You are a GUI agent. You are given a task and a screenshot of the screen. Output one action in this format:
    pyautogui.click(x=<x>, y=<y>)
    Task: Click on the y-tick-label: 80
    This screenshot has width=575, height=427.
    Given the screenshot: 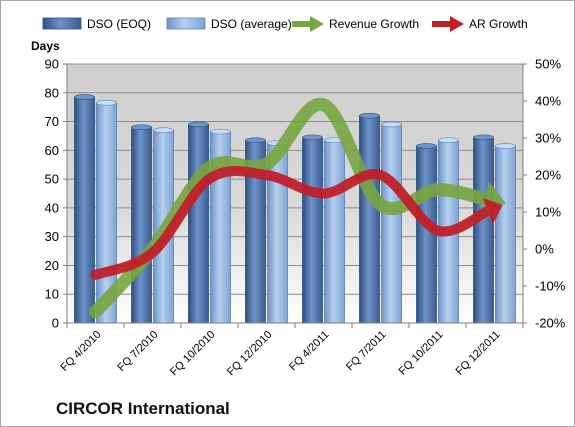 What is the action you would take?
    pyautogui.click(x=52, y=92)
    